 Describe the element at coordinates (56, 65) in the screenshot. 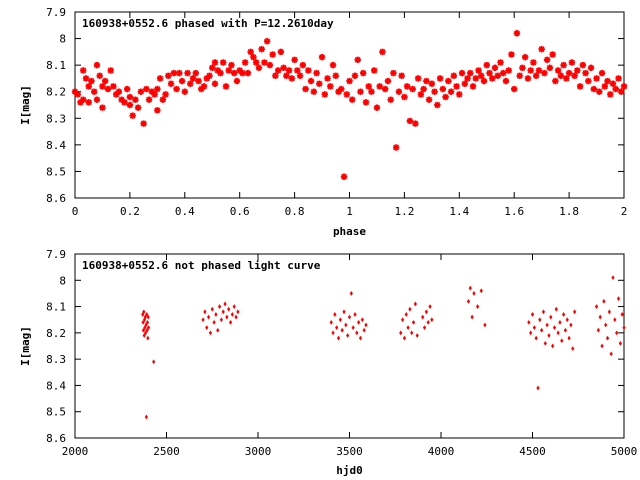

I see `y-tick-label: 8.1` at that location.